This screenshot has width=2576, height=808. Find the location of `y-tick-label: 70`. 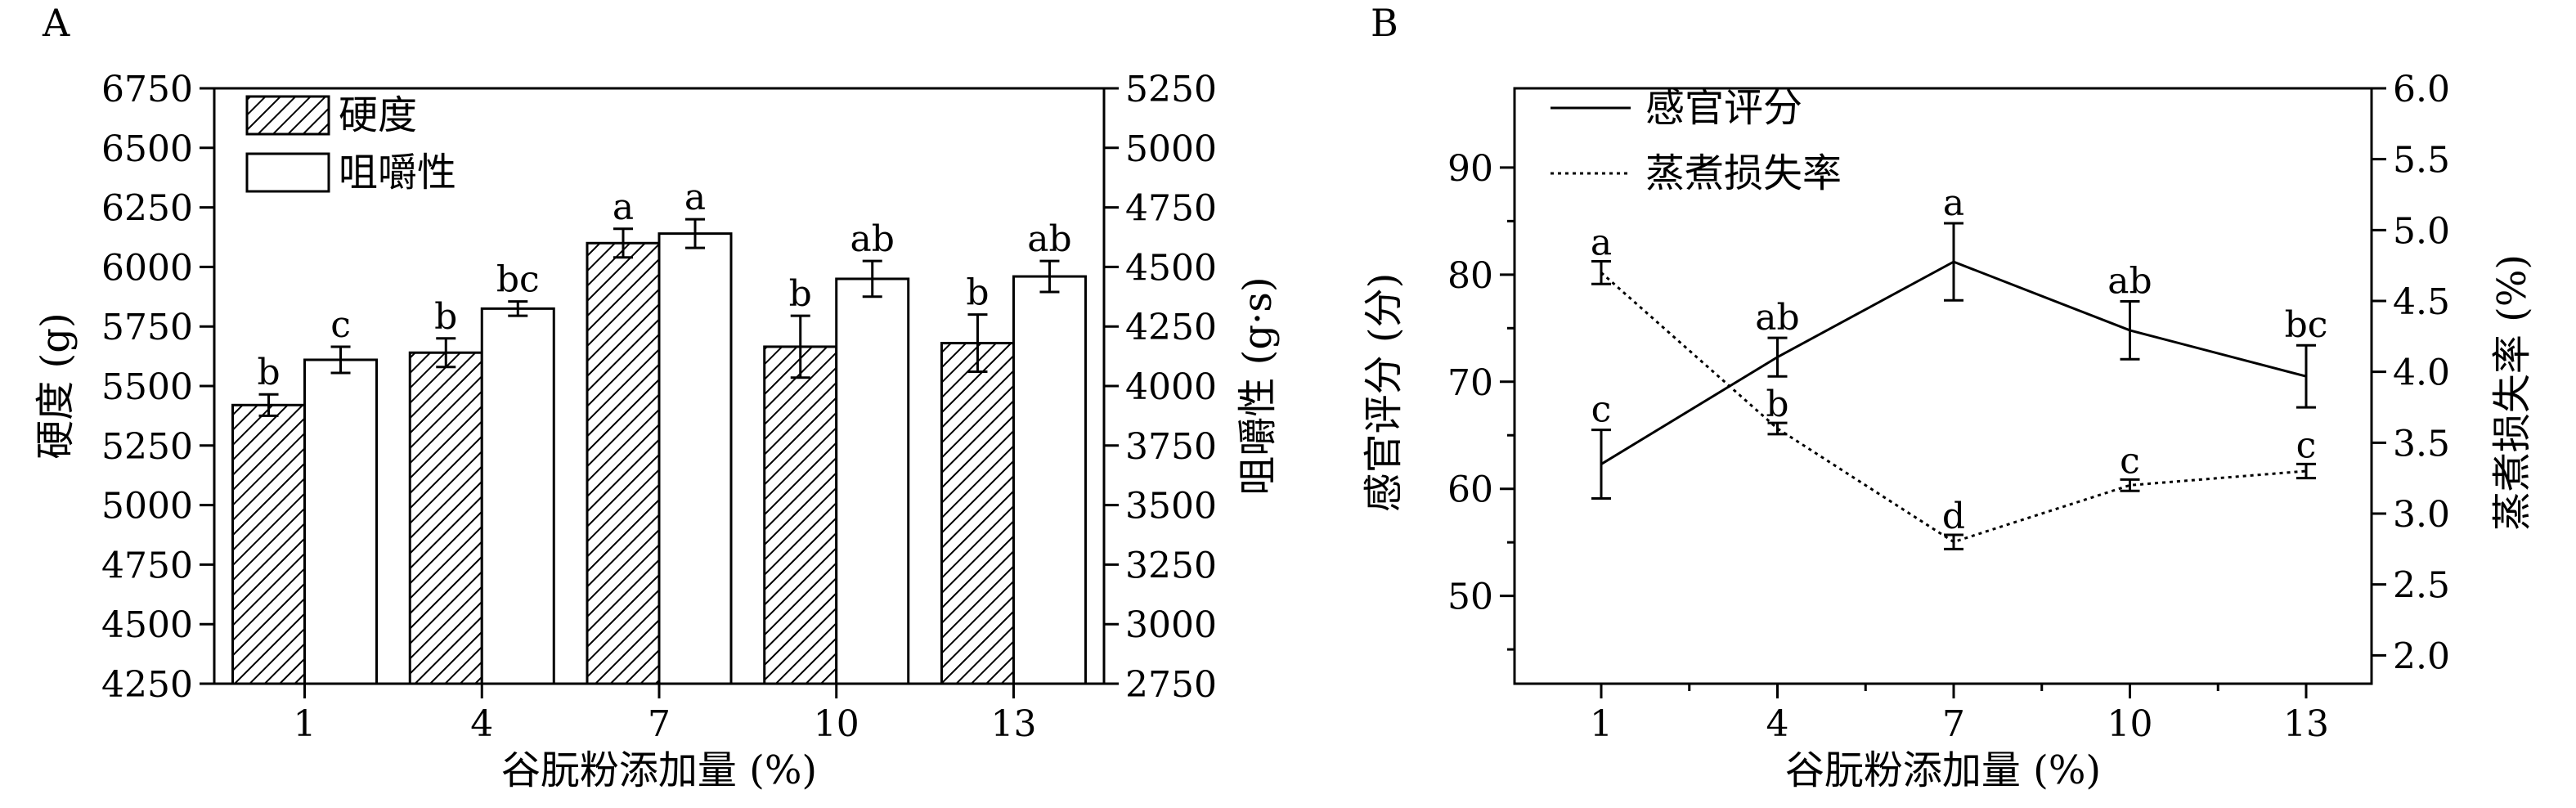

y-tick-label: 70 is located at coordinates (1470, 383).